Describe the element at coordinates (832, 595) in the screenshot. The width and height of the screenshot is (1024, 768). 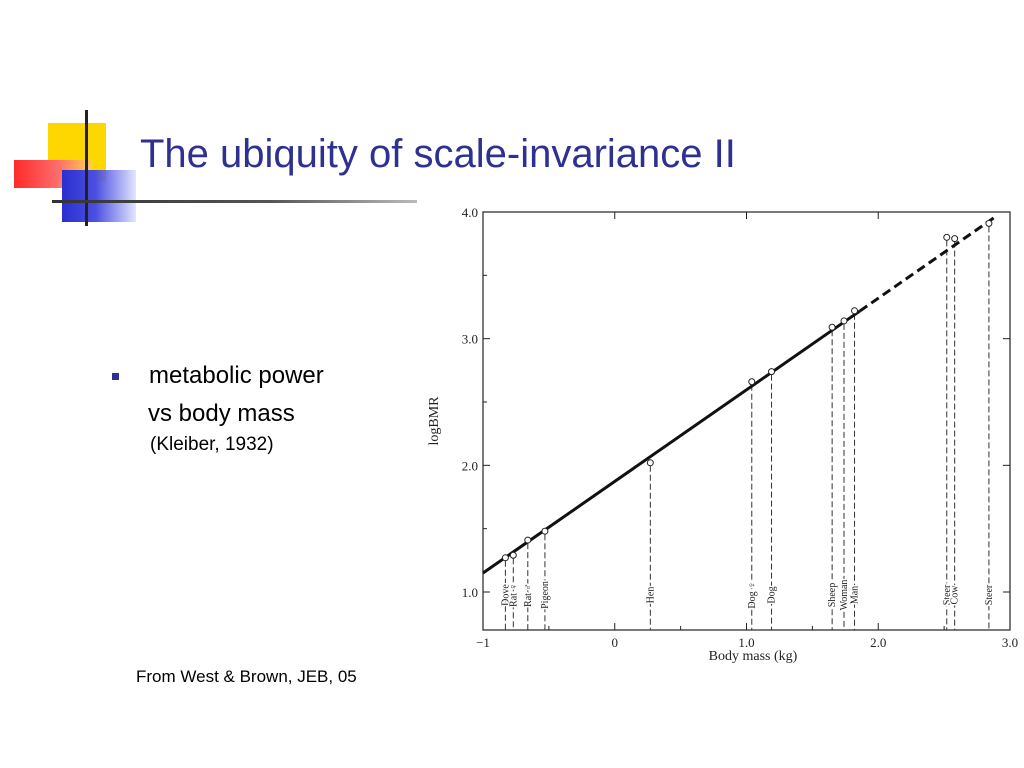
I see `point-label: Sheep` at that location.